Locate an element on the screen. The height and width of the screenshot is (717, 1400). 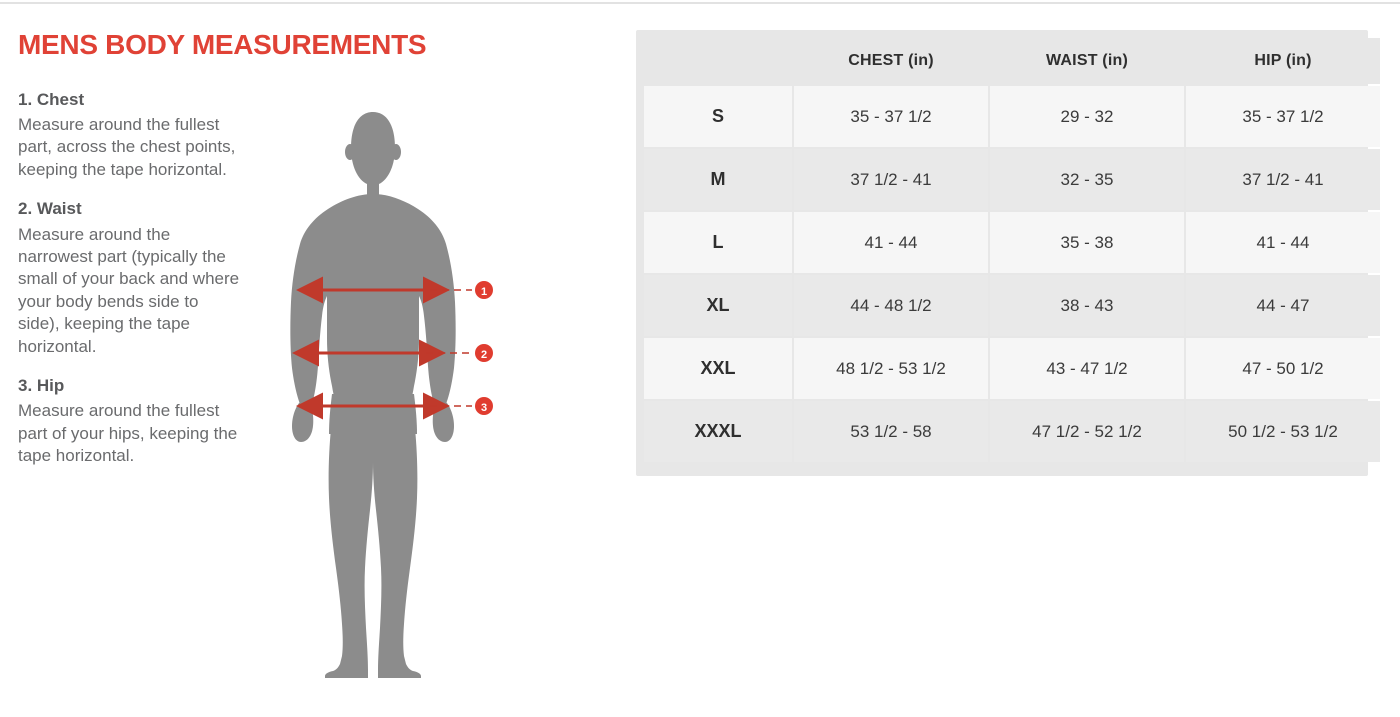
cell-waist: 29 - 32 is located at coordinates (1087, 116).